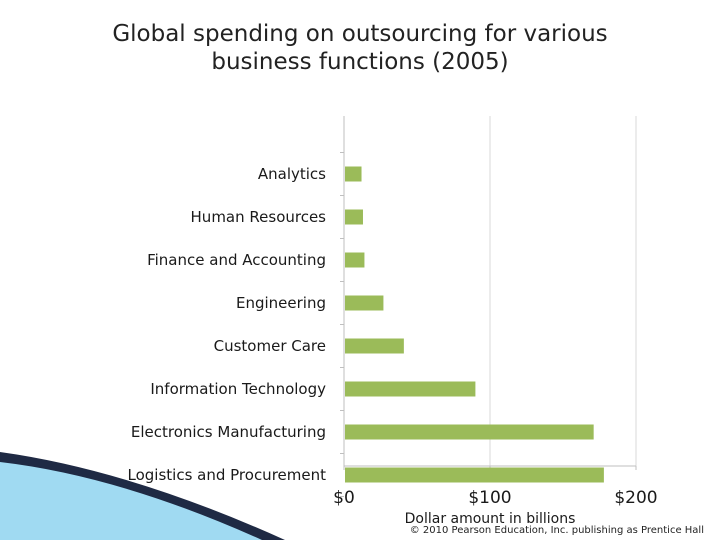  What do you see at coordinates (135, 498) in the screenshot?
I see `wave-light-shape` at bounding box center [135, 498].